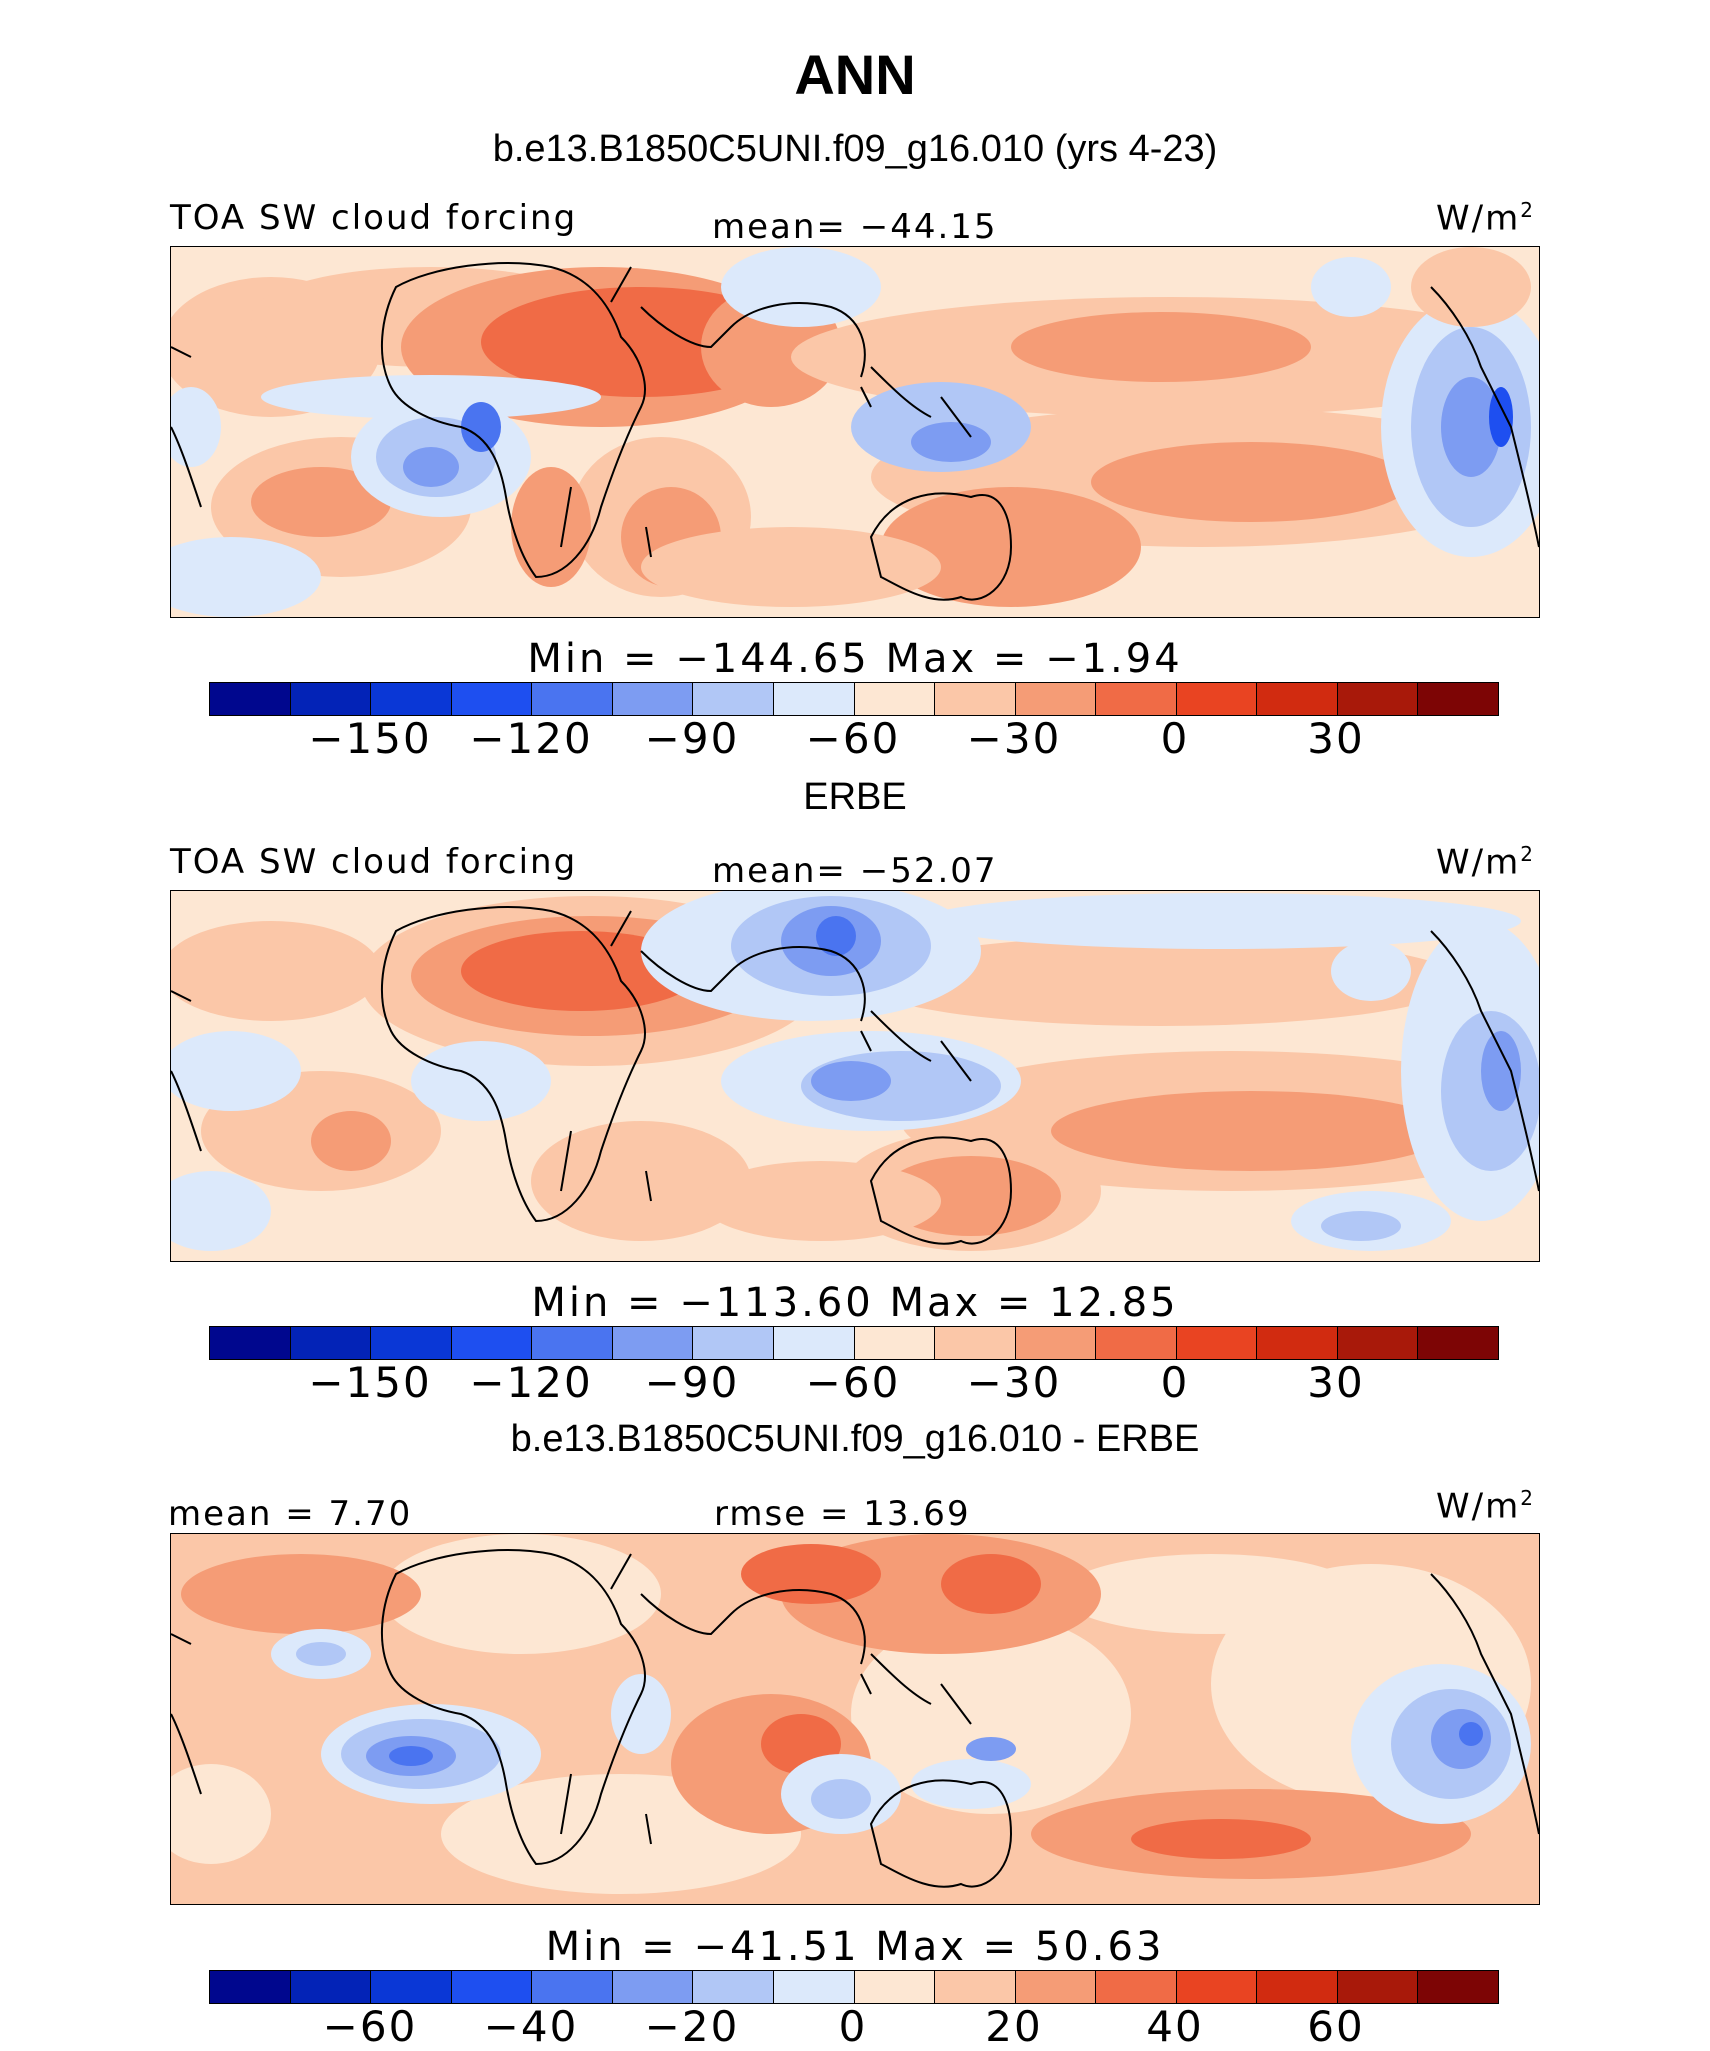 The height and width of the screenshot is (2051, 1710). Describe the element at coordinates (692, 2026) in the screenshot. I see `colorbar-tick-label: −20` at that location.